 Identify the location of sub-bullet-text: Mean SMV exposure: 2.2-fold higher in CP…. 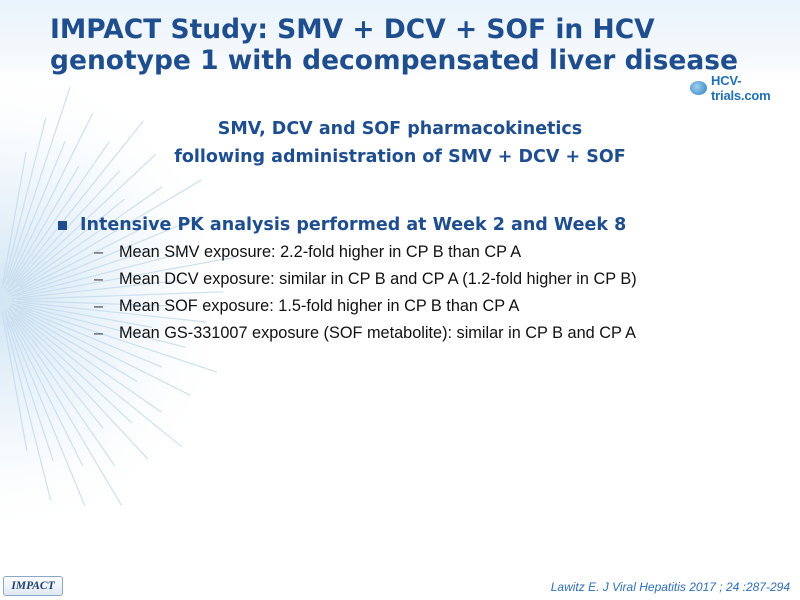
(320, 252).